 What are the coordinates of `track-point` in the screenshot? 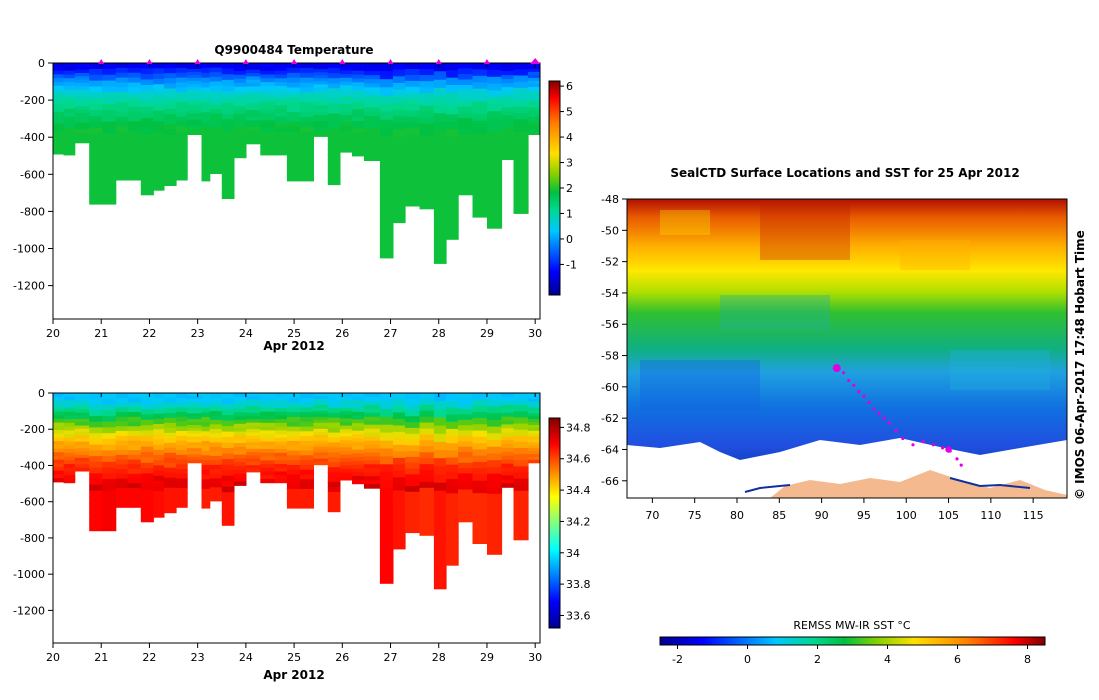 It's located at (923, 442).